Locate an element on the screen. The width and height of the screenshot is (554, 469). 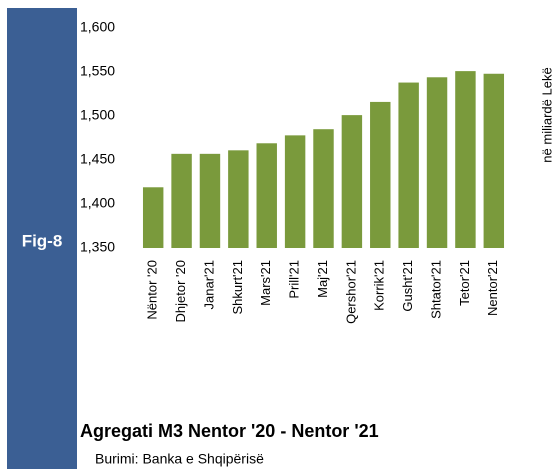
x-tick-label: Shkurt'21 is located at coordinates (237, 287).